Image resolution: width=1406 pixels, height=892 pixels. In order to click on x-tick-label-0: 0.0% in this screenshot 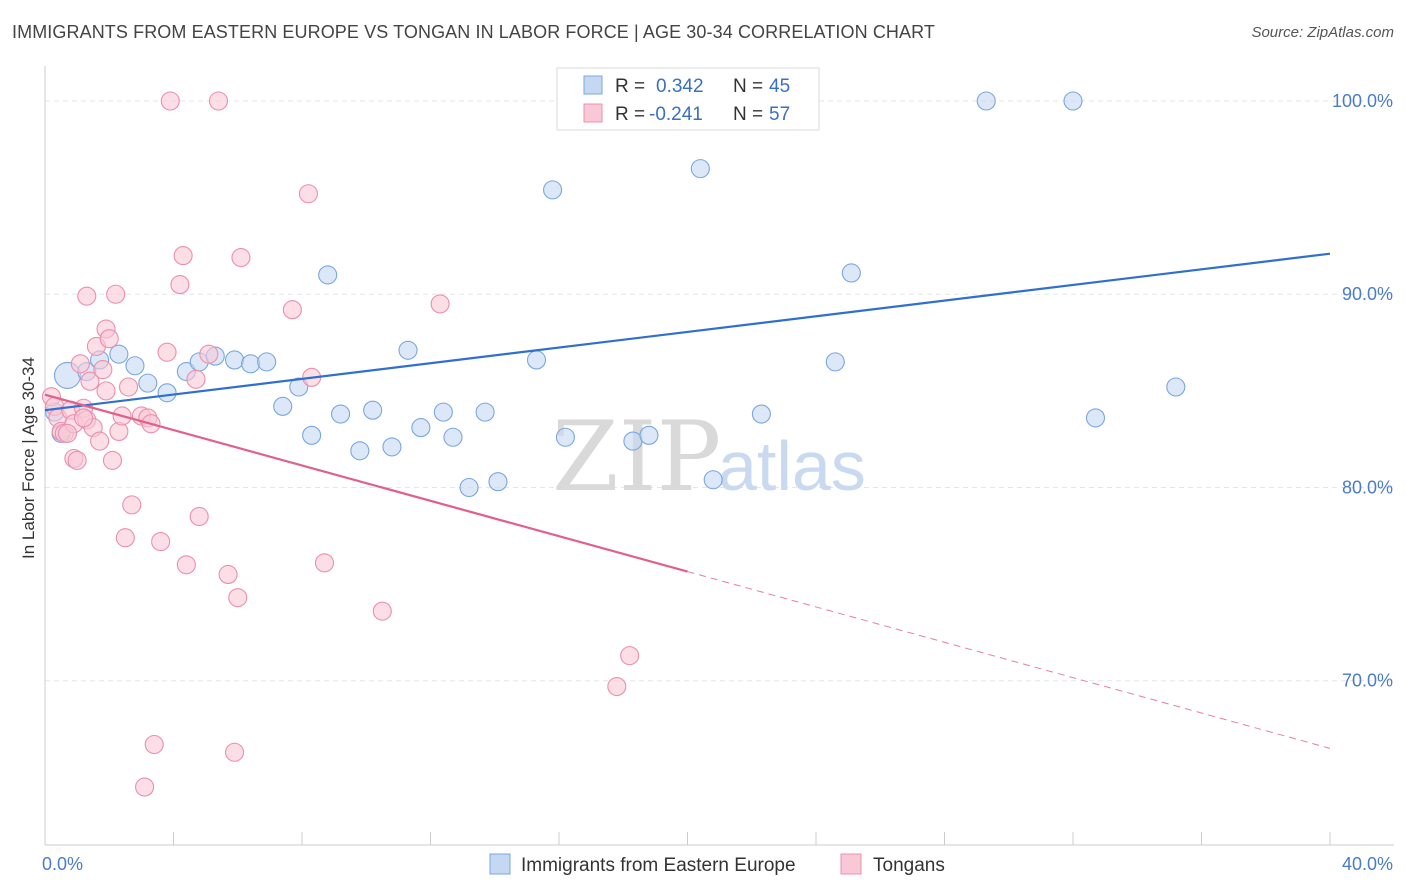, I will do `click(62, 864)`.